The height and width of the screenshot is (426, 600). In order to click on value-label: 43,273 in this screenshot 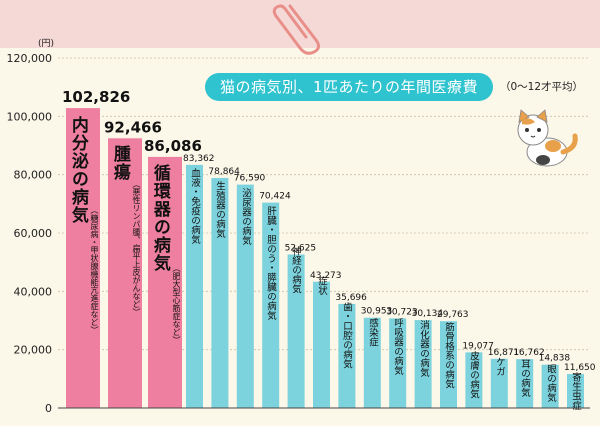, I will do `click(326, 276)`.